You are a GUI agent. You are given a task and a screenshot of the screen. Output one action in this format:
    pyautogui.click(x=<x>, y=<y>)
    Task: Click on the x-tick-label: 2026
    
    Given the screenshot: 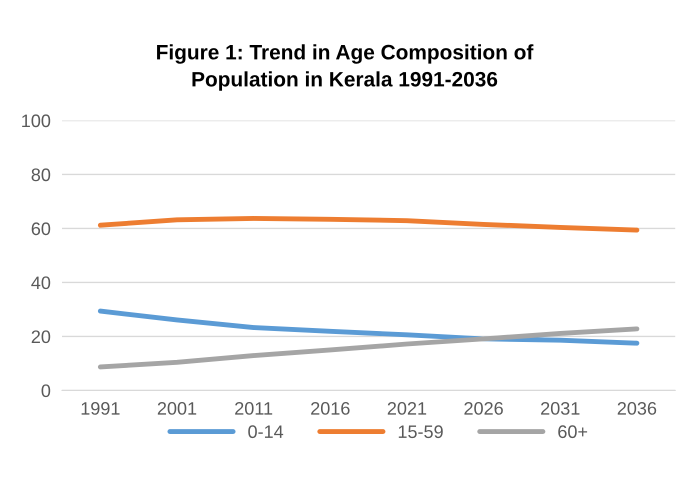 What is the action you would take?
    pyautogui.click(x=483, y=408)
    